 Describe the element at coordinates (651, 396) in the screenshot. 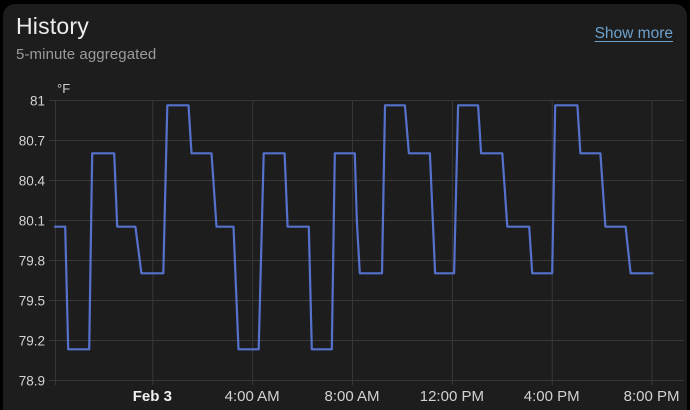

I see `x-axis-label: 8:00 PM` at that location.